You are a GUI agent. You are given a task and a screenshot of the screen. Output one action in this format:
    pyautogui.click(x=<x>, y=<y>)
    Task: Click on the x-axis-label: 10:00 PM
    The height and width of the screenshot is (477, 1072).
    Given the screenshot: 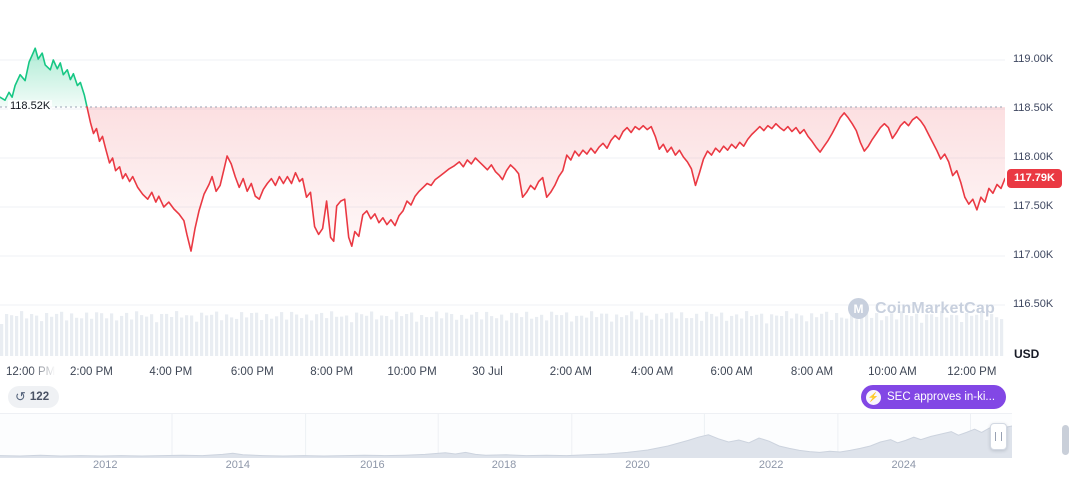 What is the action you would take?
    pyautogui.click(x=412, y=372)
    